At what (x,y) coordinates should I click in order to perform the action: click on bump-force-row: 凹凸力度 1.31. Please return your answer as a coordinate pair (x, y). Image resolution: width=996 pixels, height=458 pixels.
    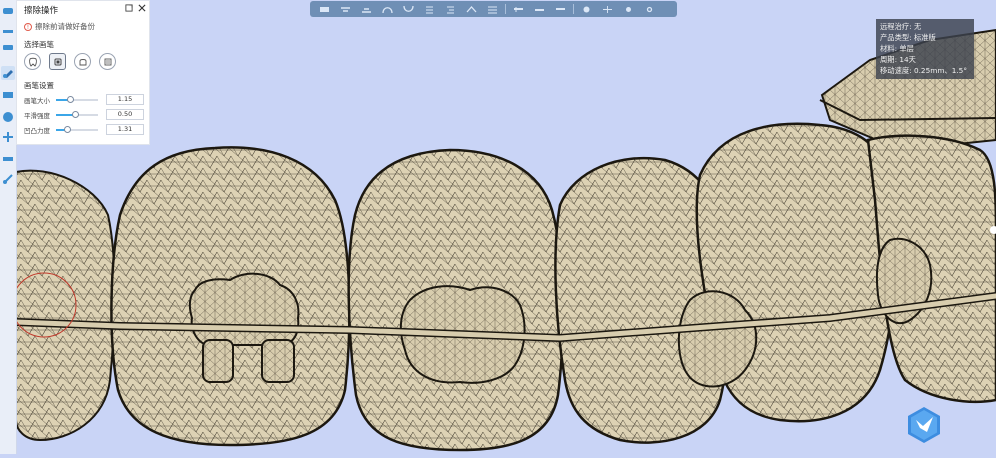
    Looking at the image, I should click on (86, 129).